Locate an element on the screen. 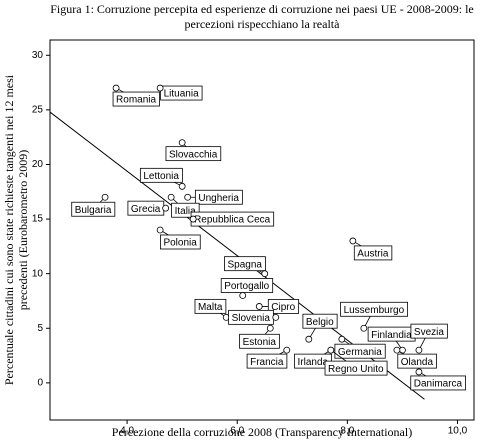 The height and width of the screenshot is (442, 482). point-label: Grecia is located at coordinates (146, 209).